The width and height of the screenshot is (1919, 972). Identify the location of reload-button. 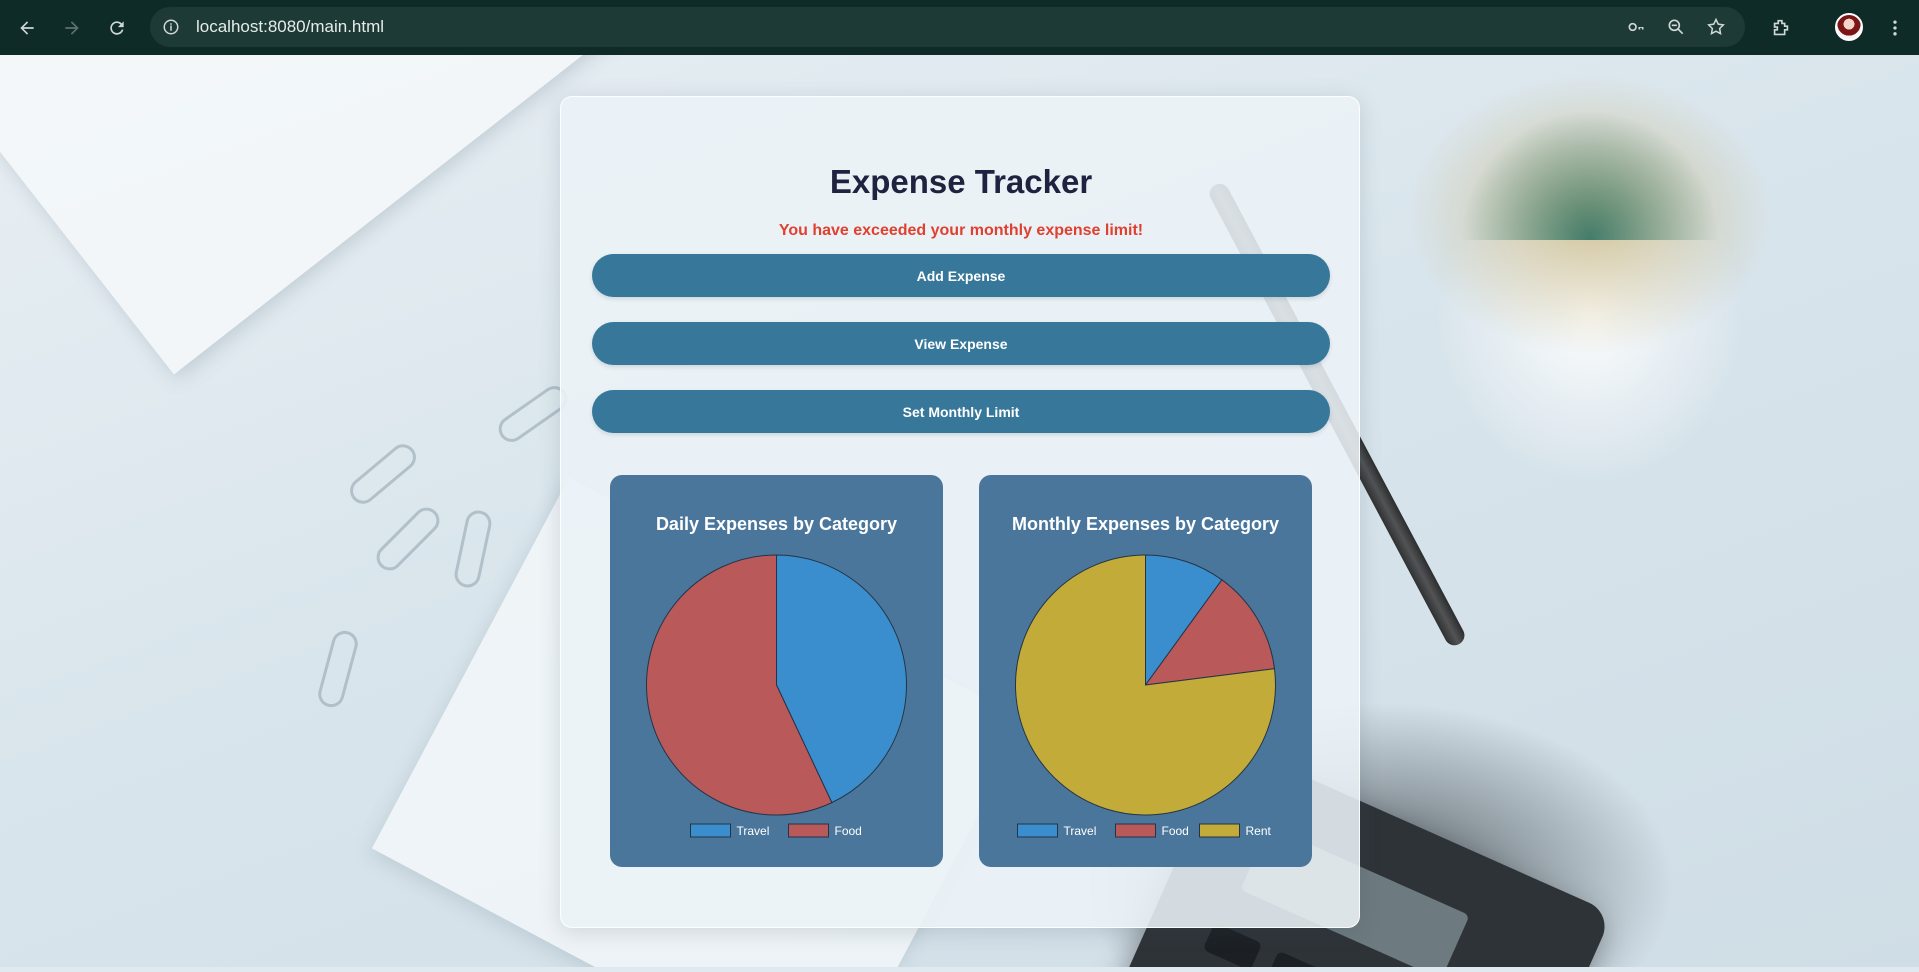
(117, 28).